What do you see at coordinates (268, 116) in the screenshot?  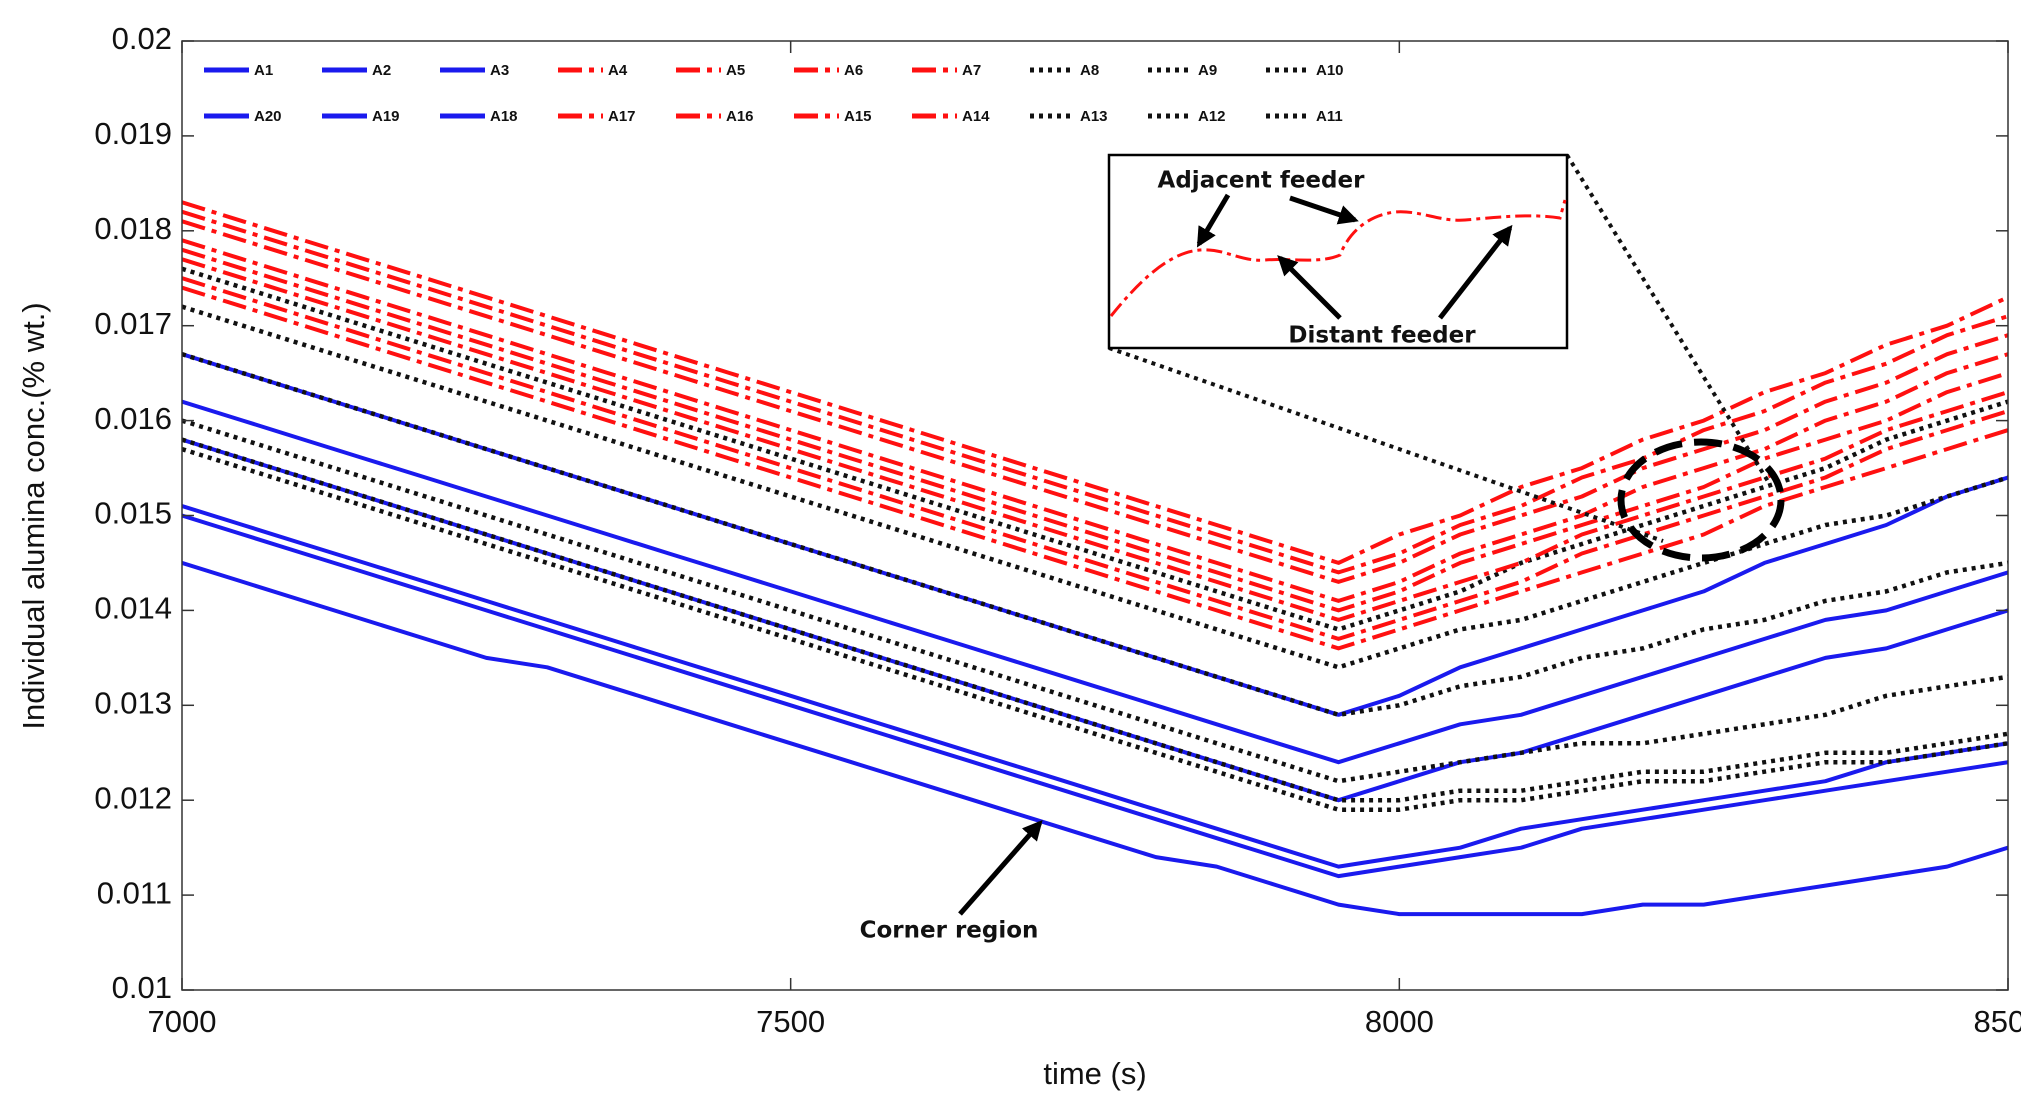 I see `legend-label: A20` at bounding box center [268, 116].